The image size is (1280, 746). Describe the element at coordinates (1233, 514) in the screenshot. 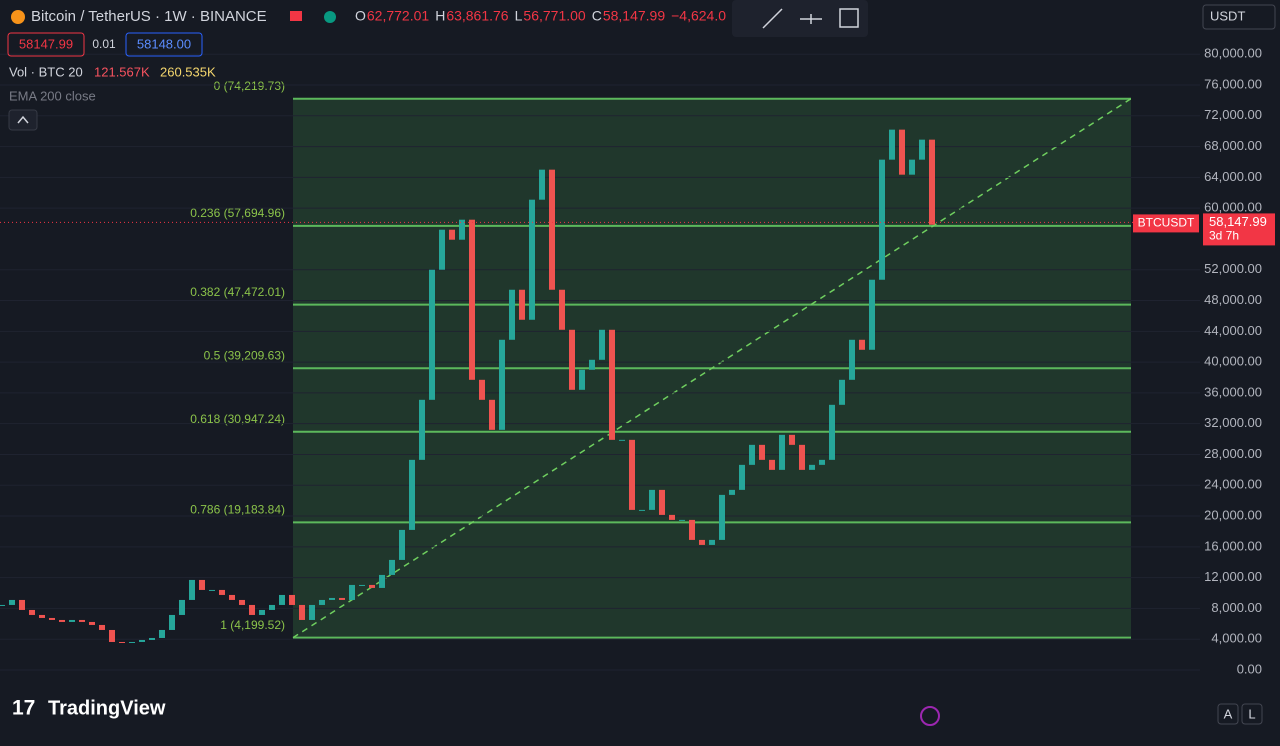

I see `price-tick-label: 20,000.00` at that location.